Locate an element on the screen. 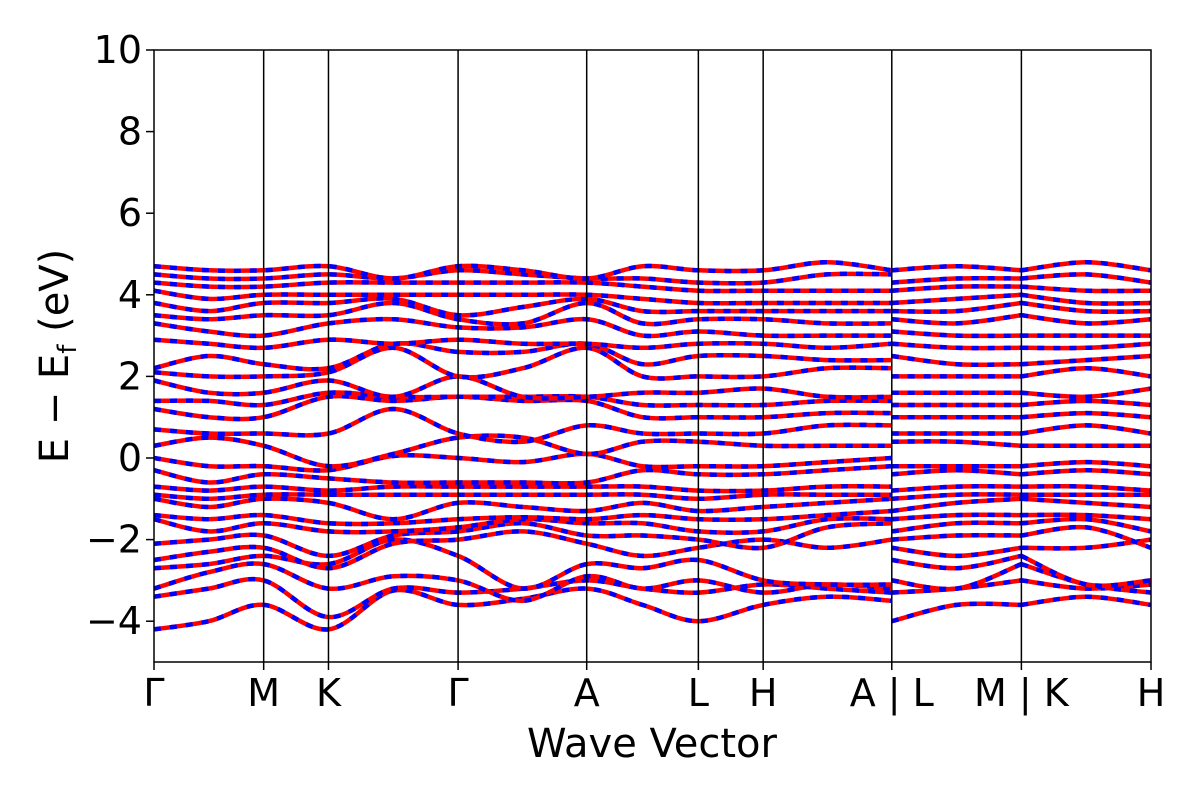 The image size is (1200, 800). band-5-KH-spin-down is located at coordinates (1086, 537).